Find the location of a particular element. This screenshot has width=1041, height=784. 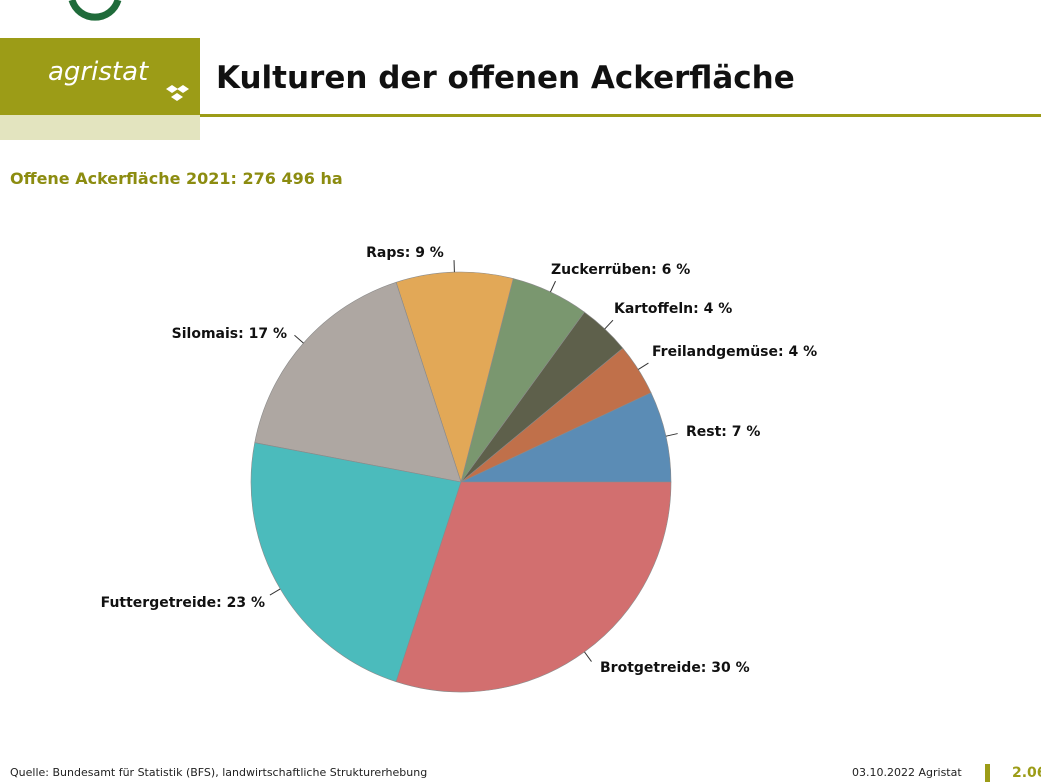

brand: agristat is located at coordinates (98, 72).